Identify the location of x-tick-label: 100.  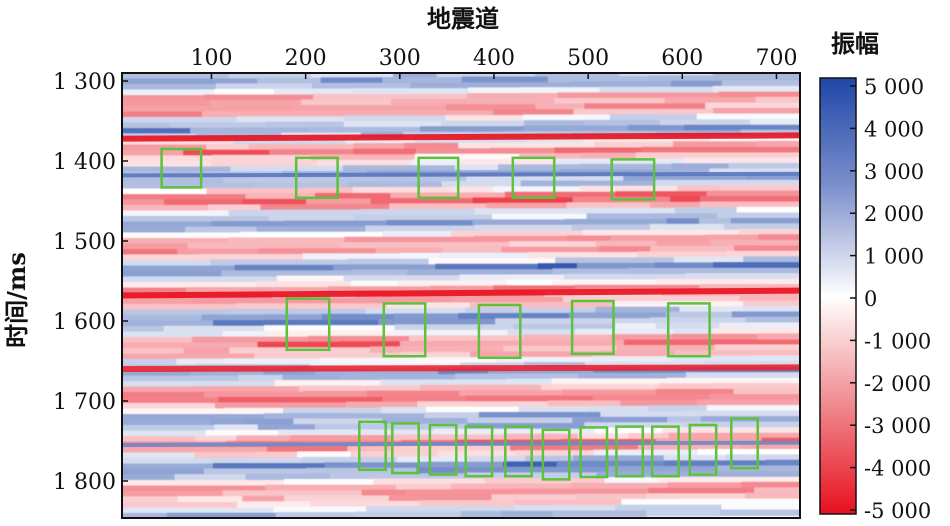
(211, 58).